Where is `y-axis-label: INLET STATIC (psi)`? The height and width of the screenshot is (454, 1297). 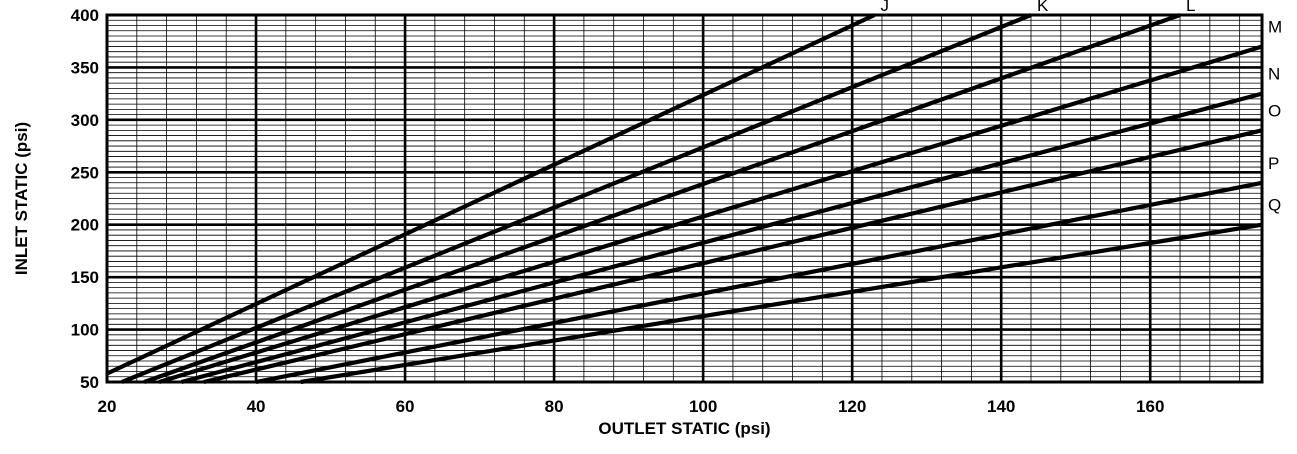 y-axis-label: INLET STATIC (psi) is located at coordinates (21, 198).